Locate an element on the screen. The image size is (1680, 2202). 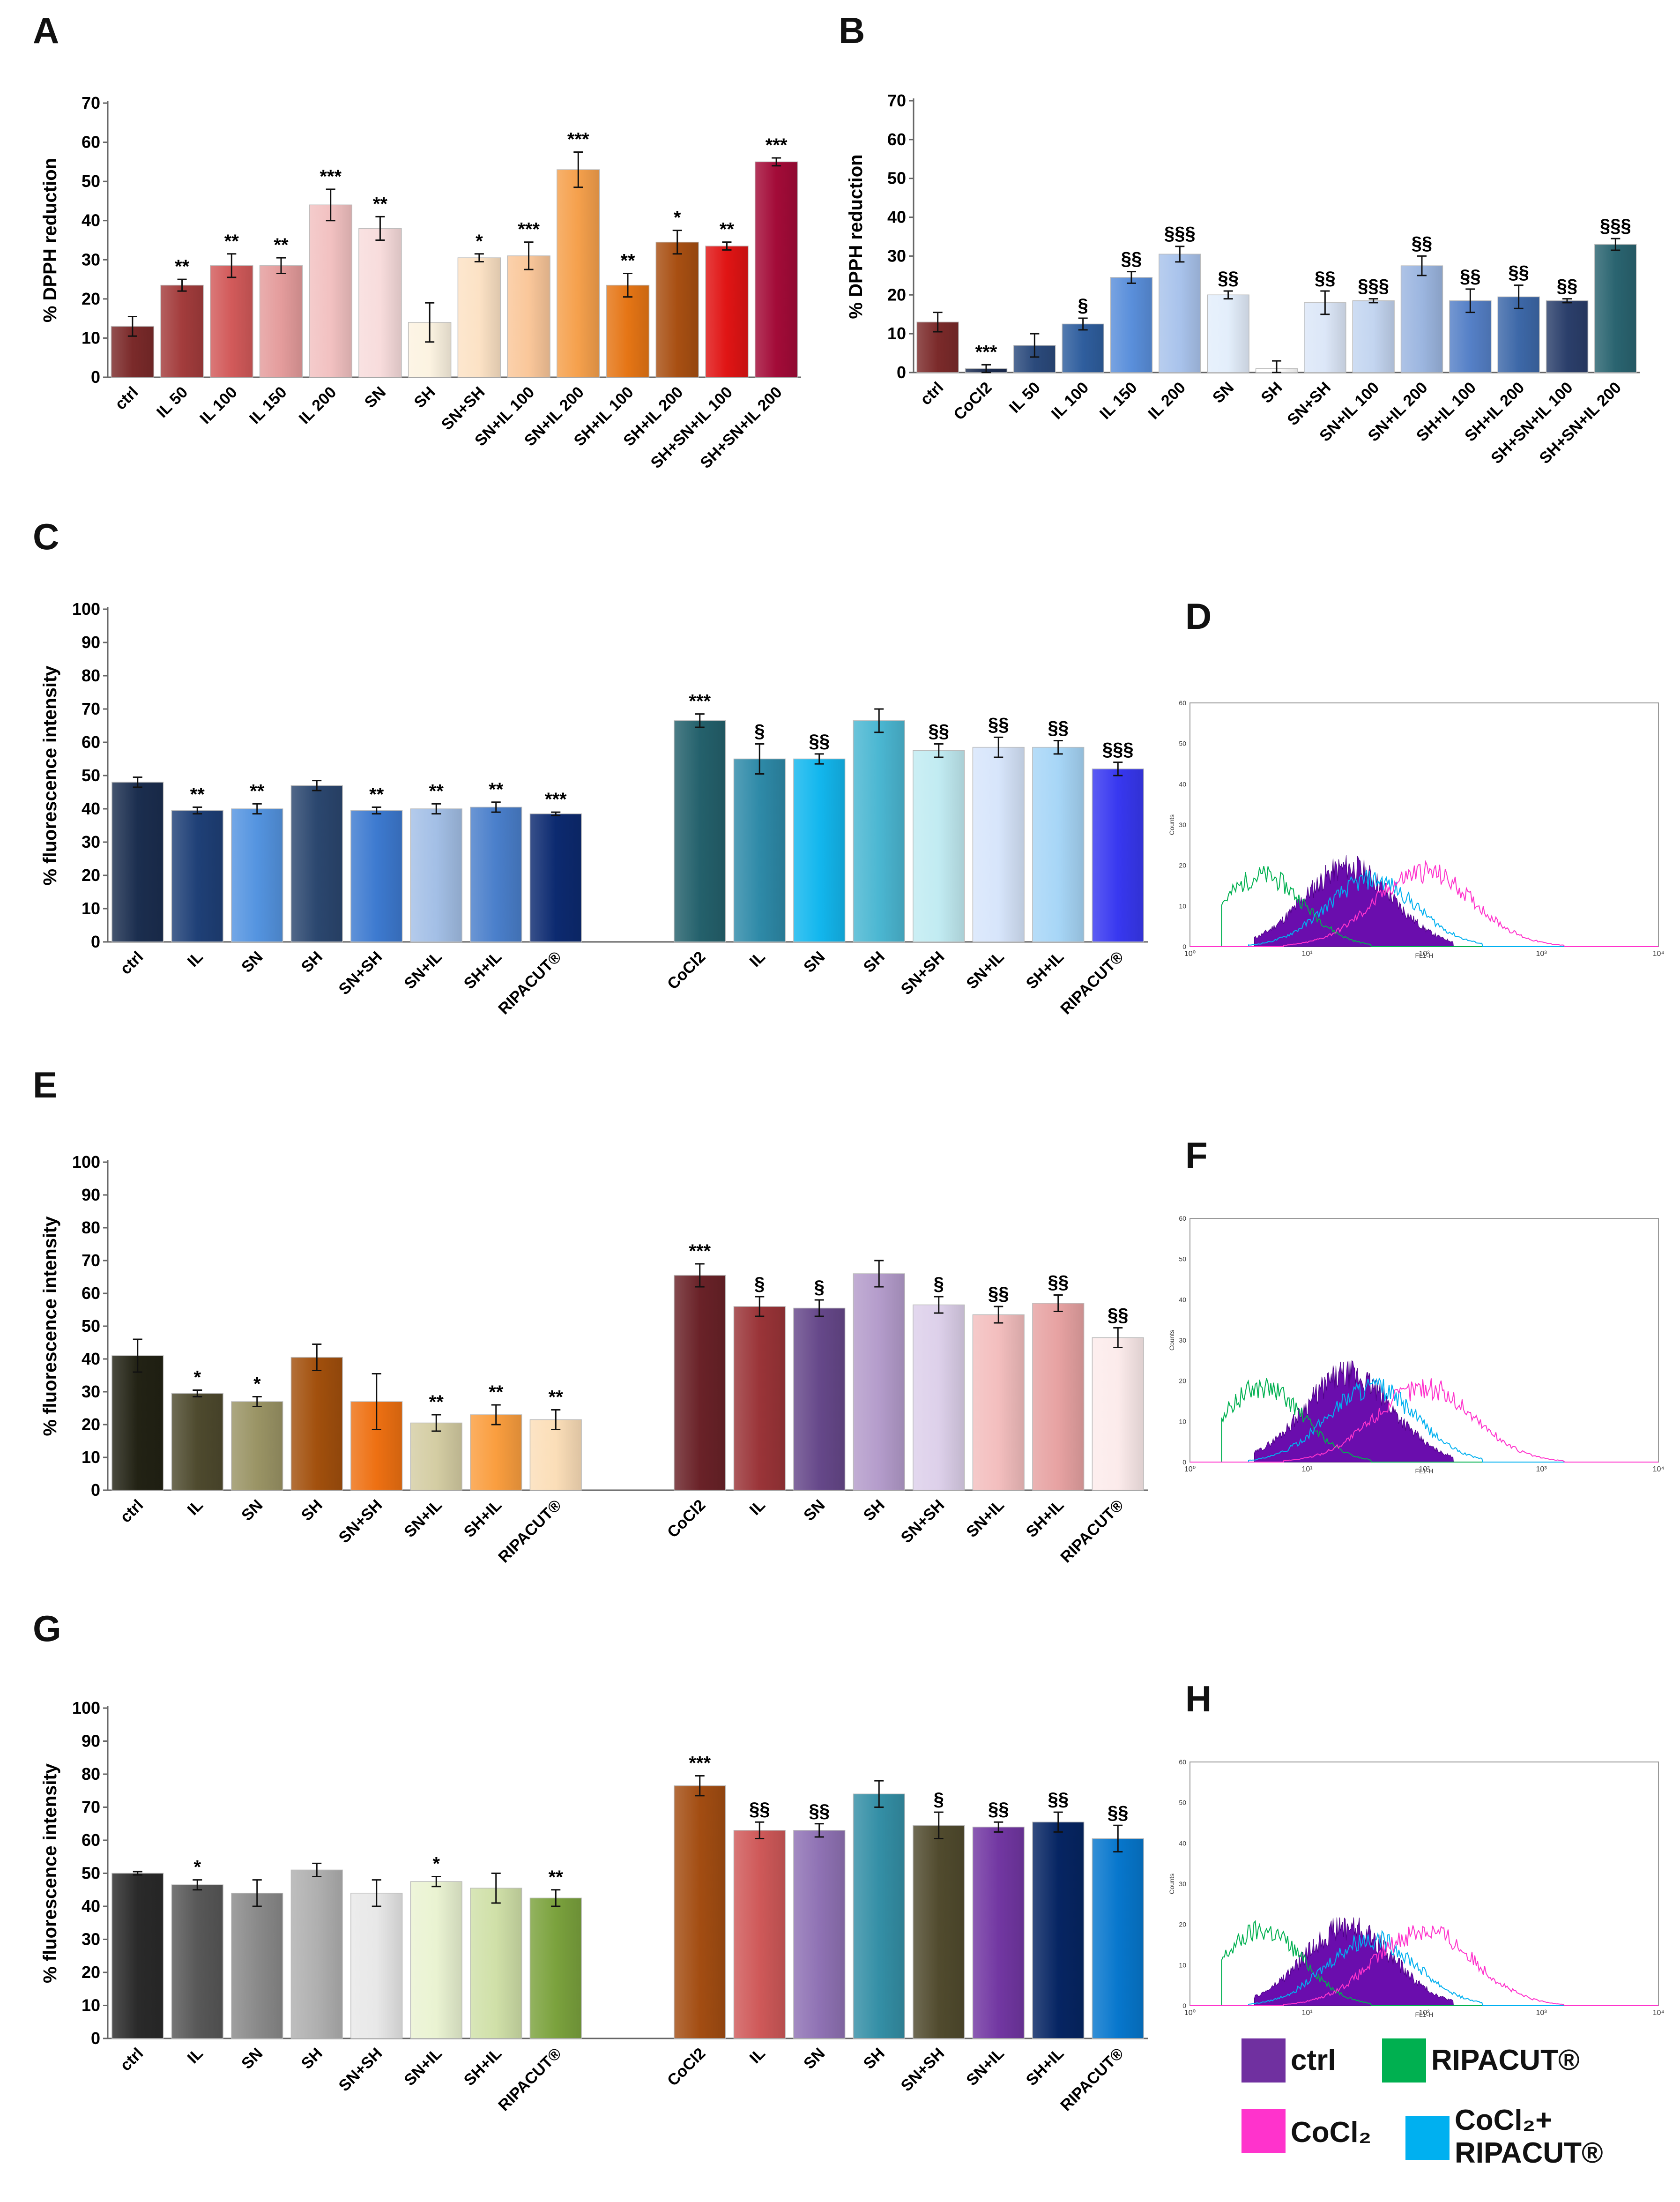
flow-y-tick: 0 is located at coordinates (1184, 1462).